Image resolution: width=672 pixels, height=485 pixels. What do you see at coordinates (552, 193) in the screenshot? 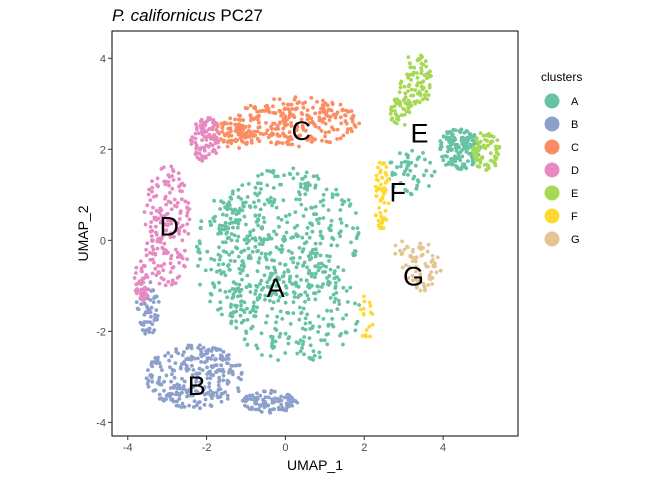
I see `legend-key-E` at bounding box center [552, 193].